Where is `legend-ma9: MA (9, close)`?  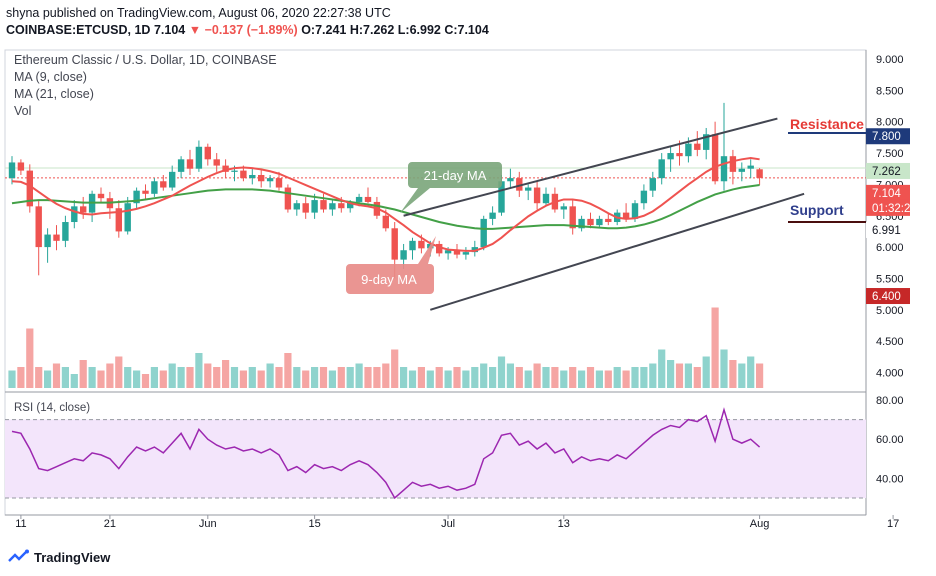 legend-ma9: MA (9, close) is located at coordinates (50, 77).